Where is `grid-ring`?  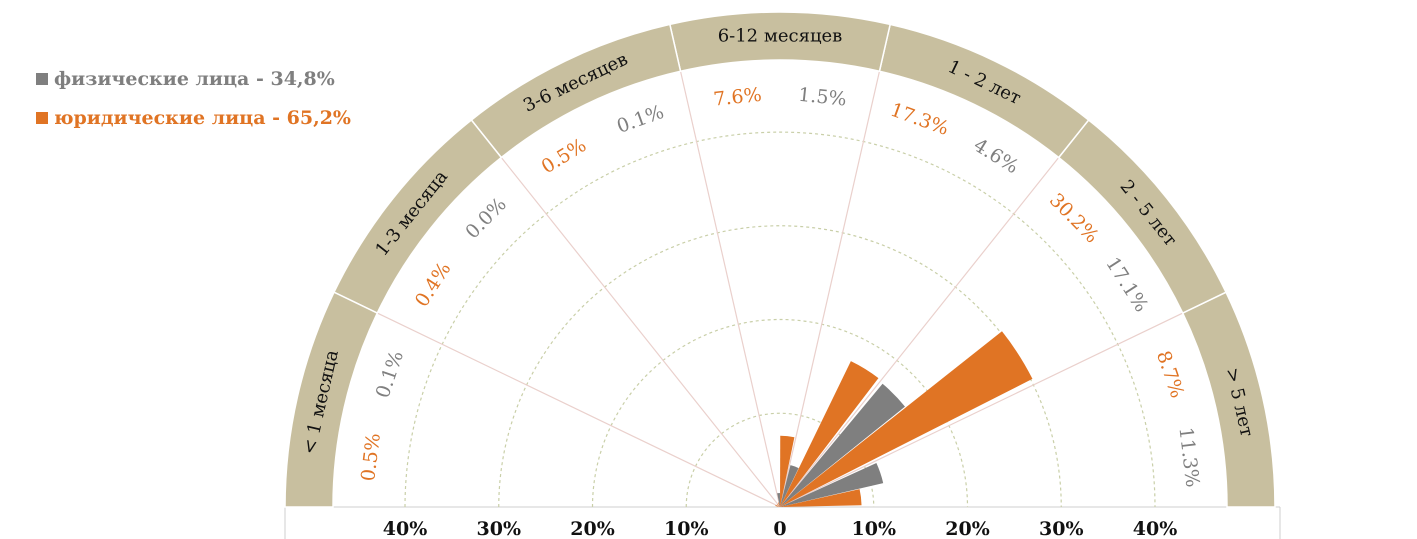
grid-ring is located at coordinates (780, 460).